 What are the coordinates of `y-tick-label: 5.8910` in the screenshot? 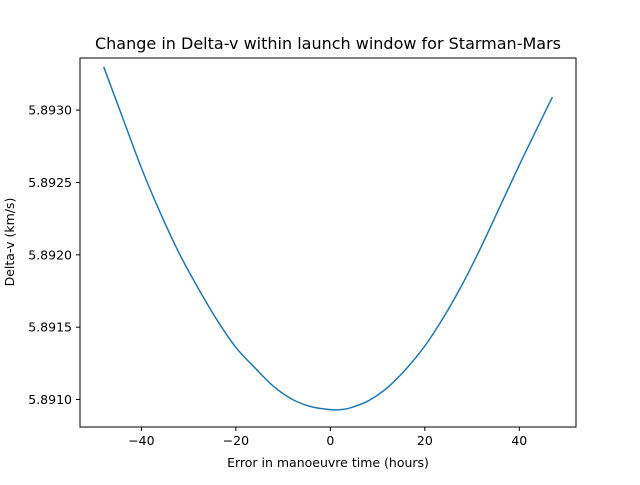 It's located at (50, 399).